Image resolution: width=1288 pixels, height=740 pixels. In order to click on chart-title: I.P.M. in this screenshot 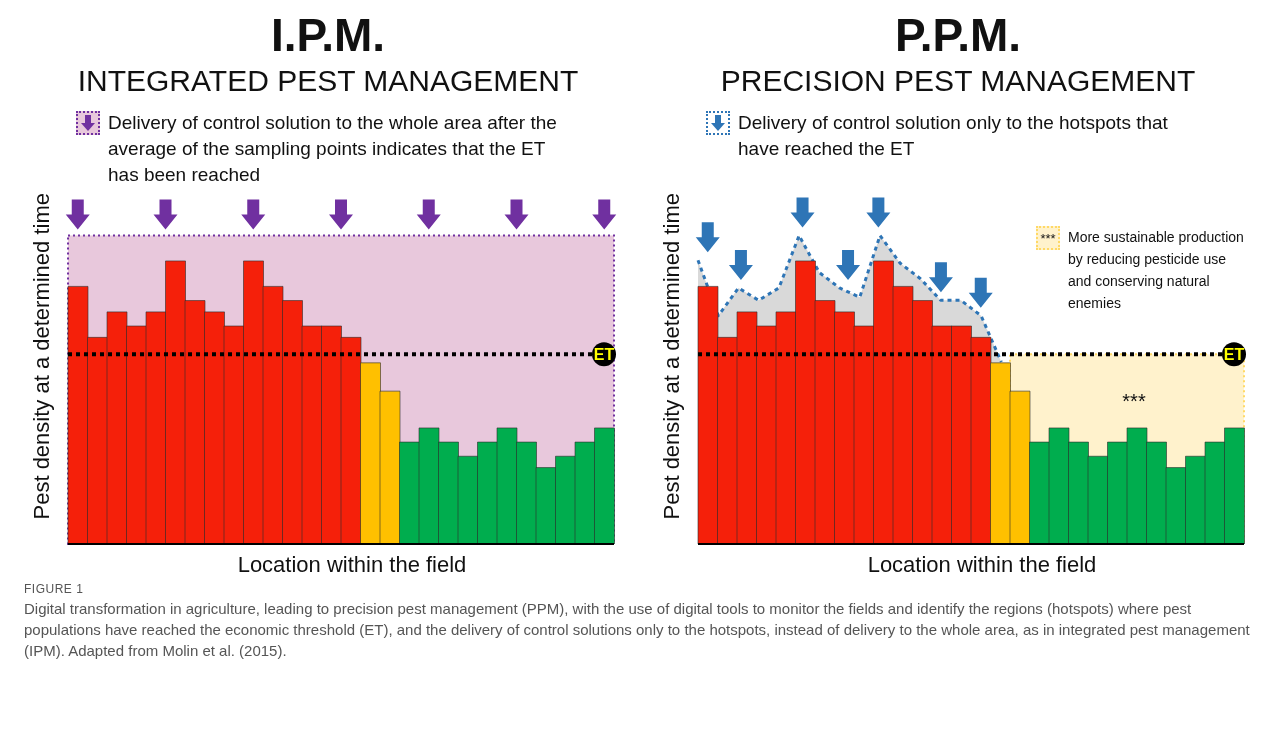, I will do `click(328, 35)`.